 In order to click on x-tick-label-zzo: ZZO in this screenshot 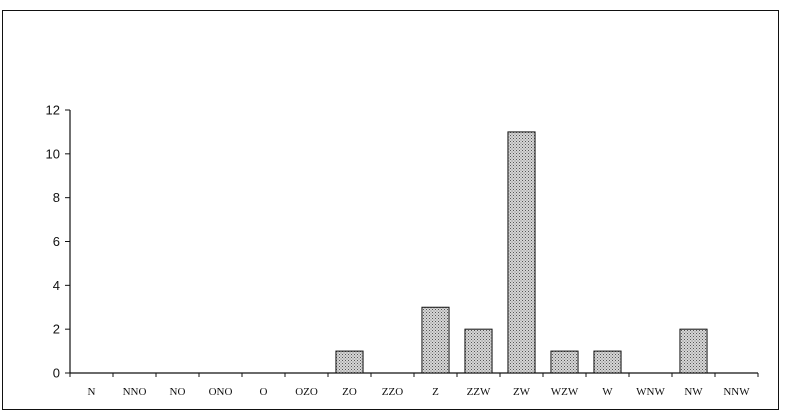, I will do `click(392, 392)`.